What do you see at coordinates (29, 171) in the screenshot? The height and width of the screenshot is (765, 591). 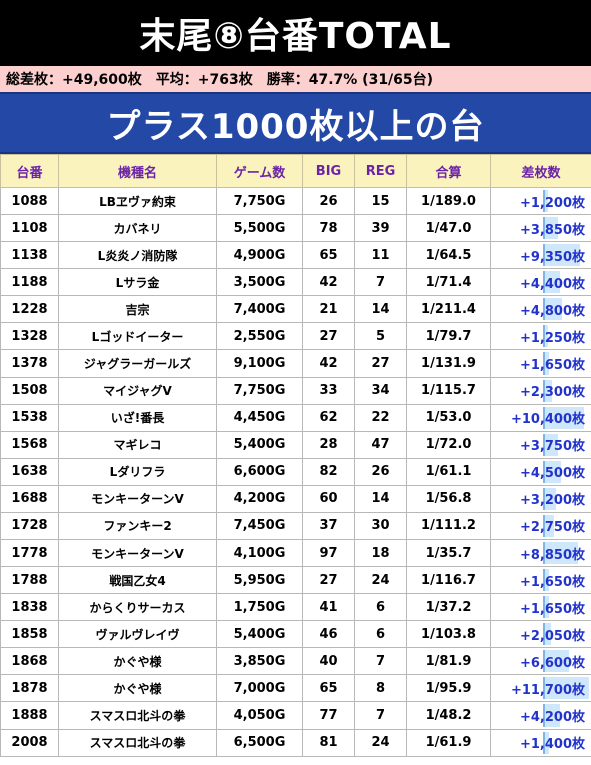 I see `column-header-machine-no: 台番` at bounding box center [29, 171].